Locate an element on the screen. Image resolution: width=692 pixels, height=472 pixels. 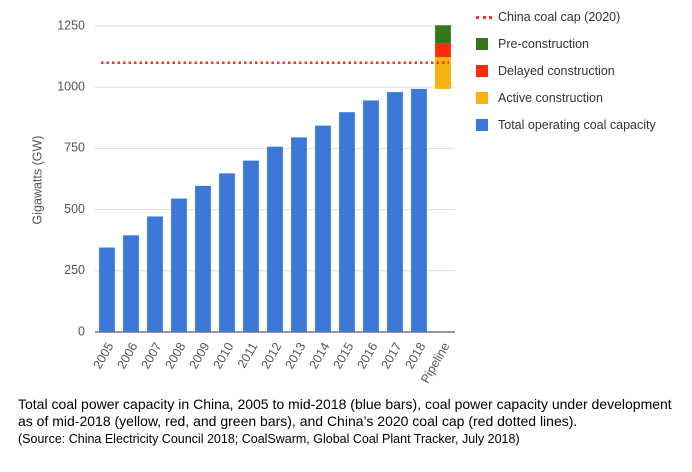
x-tick-label: 2016 is located at coordinates (367, 355).